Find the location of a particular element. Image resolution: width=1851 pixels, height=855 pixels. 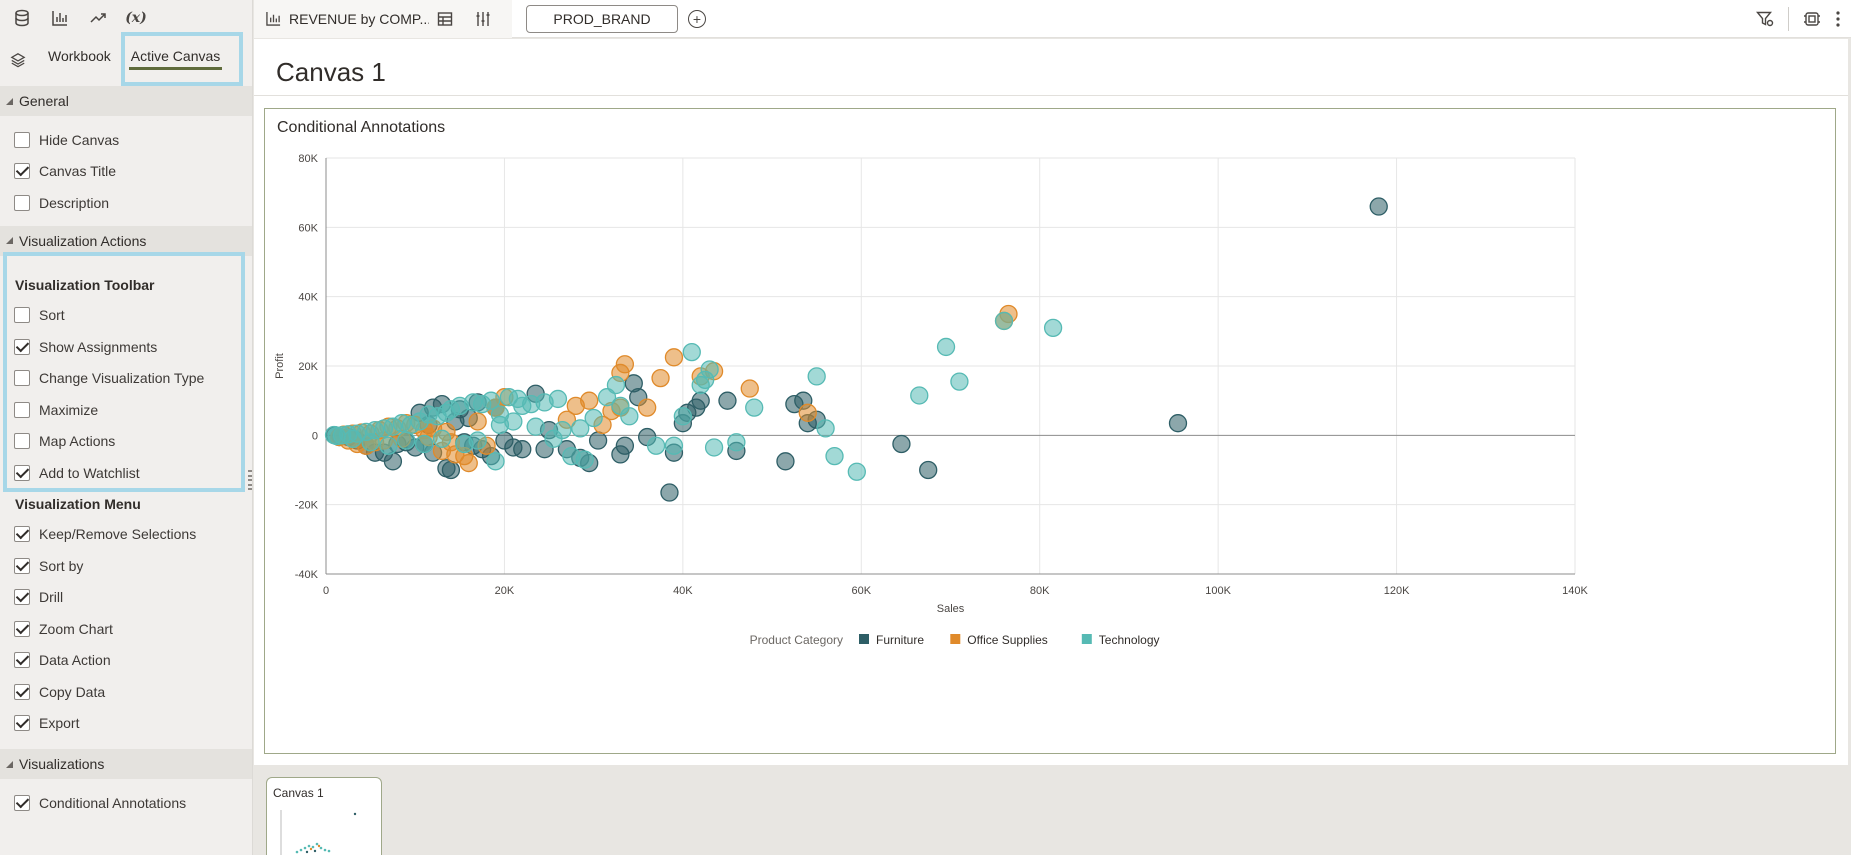

analytics-icon is located at coordinates (98, 18).